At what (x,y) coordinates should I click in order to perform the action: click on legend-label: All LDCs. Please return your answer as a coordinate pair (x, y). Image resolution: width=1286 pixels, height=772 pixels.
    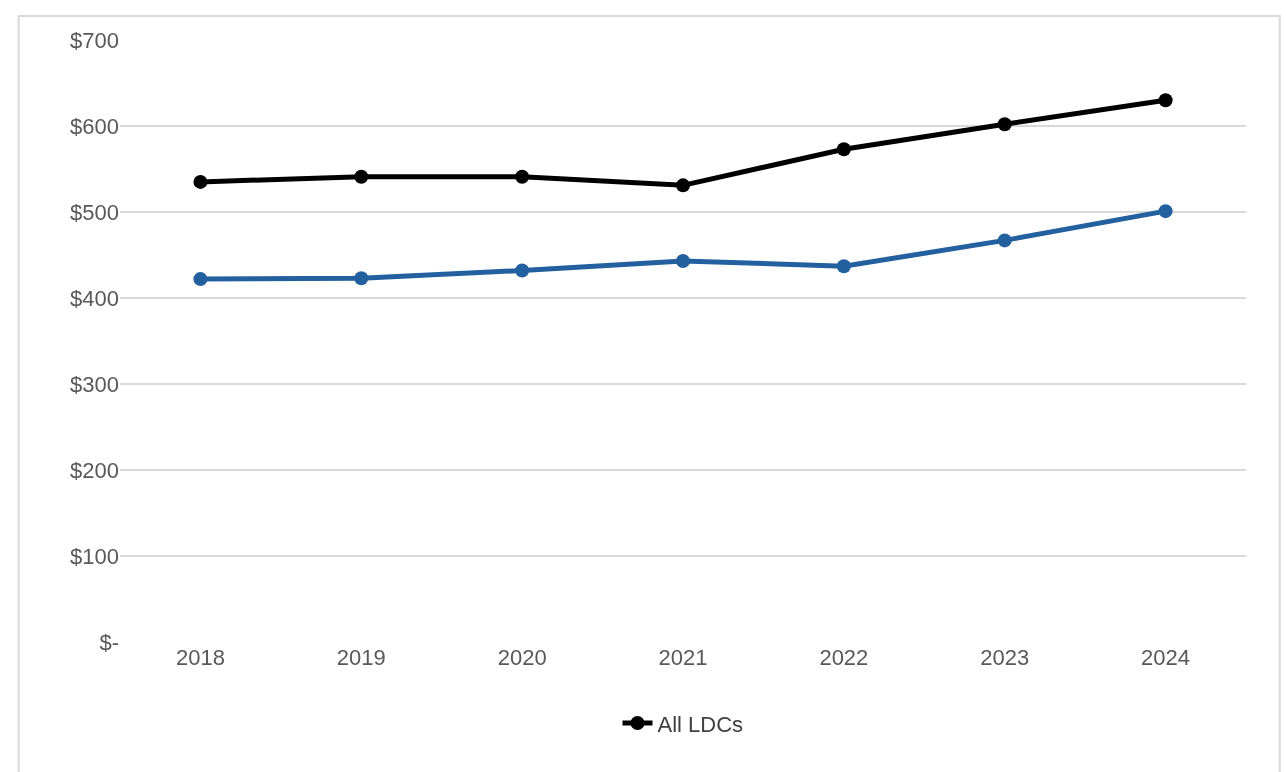
    Looking at the image, I should click on (700, 724).